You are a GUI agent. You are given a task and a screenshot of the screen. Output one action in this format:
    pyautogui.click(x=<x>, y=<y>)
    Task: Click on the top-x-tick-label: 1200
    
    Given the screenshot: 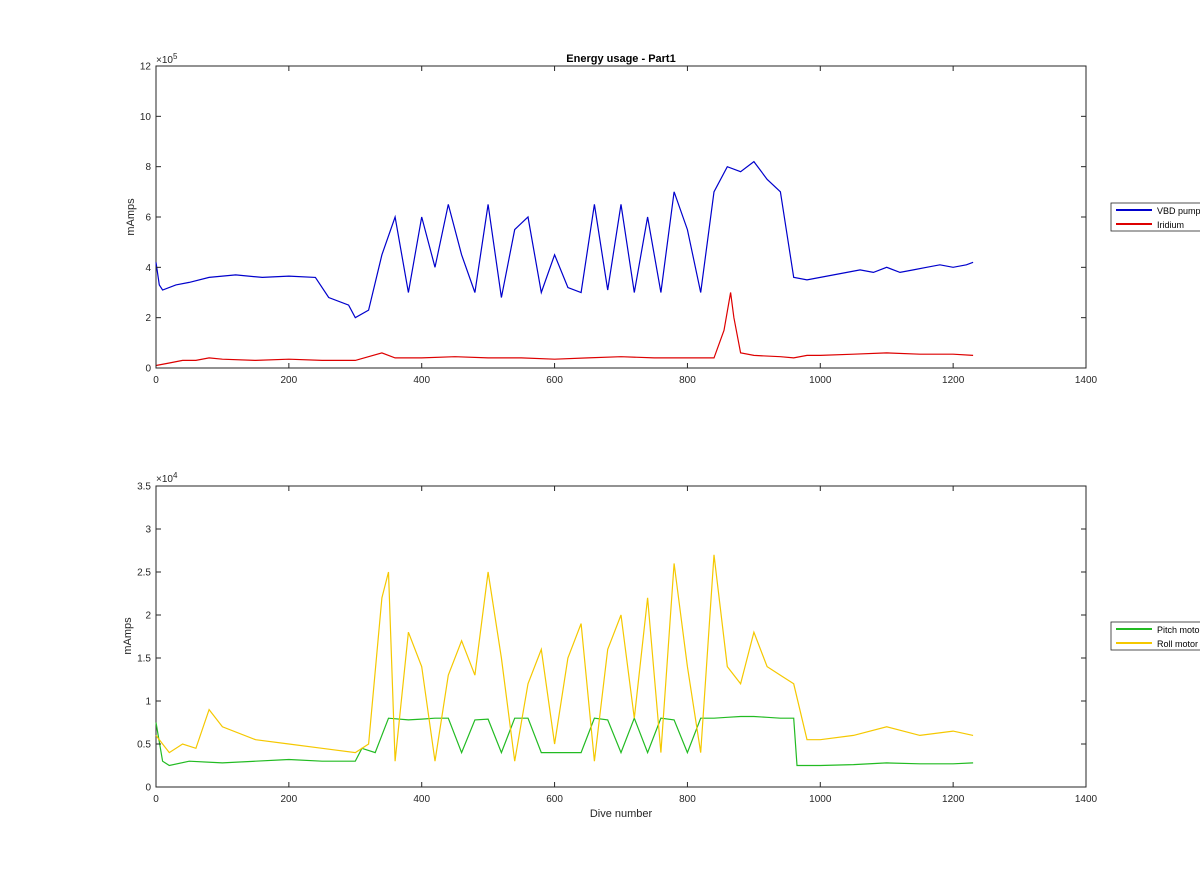 What is the action you would take?
    pyautogui.click(x=953, y=380)
    